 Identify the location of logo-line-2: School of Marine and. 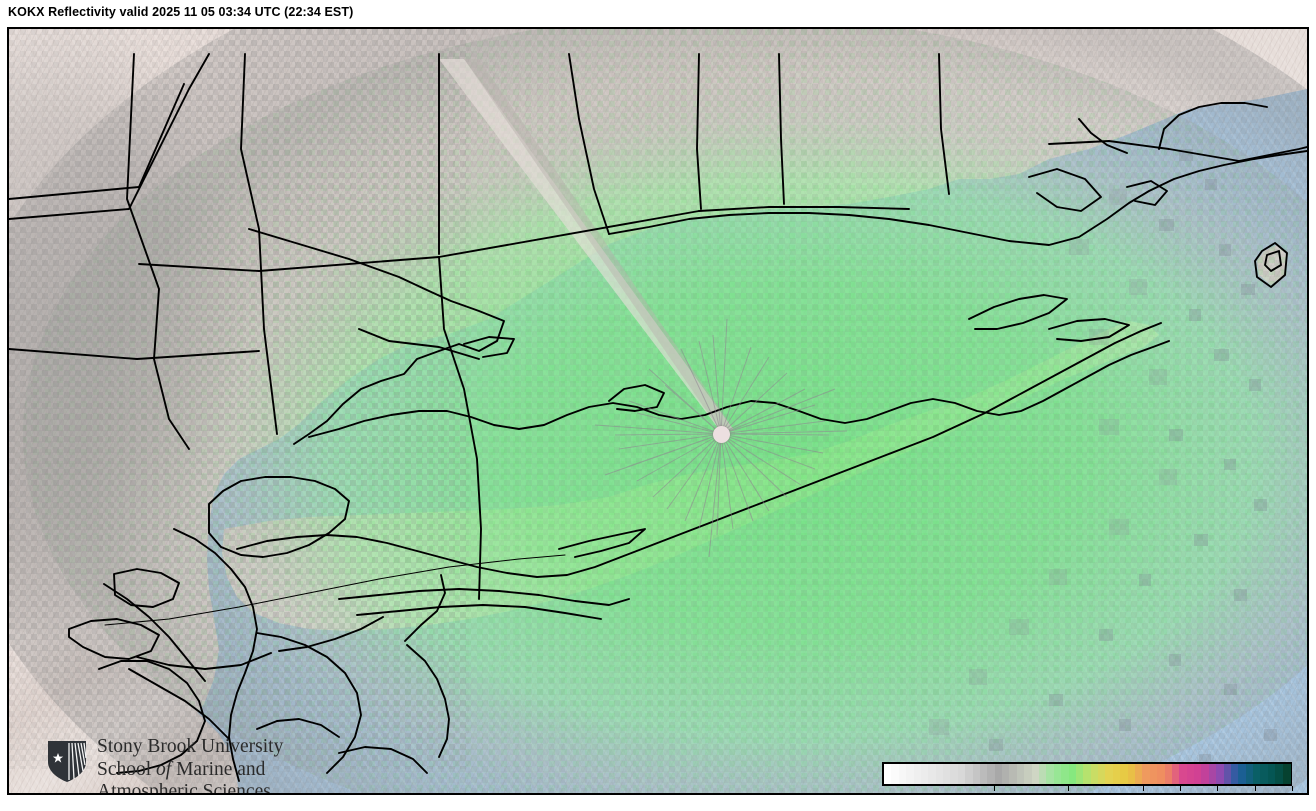
(212, 770).